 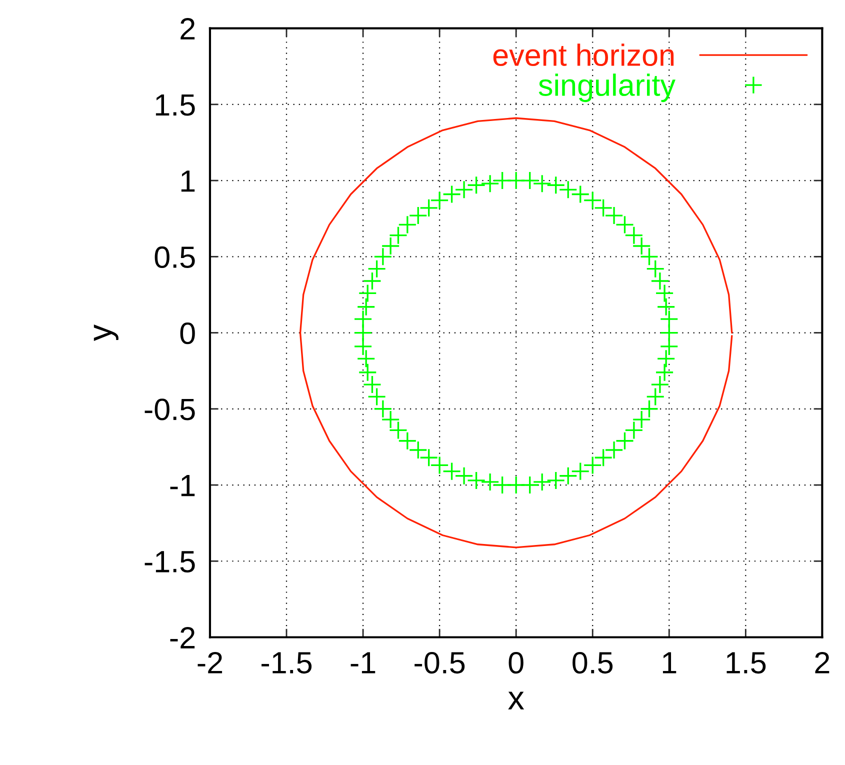 I want to click on x-axis-title: x, so click(x=516, y=701).